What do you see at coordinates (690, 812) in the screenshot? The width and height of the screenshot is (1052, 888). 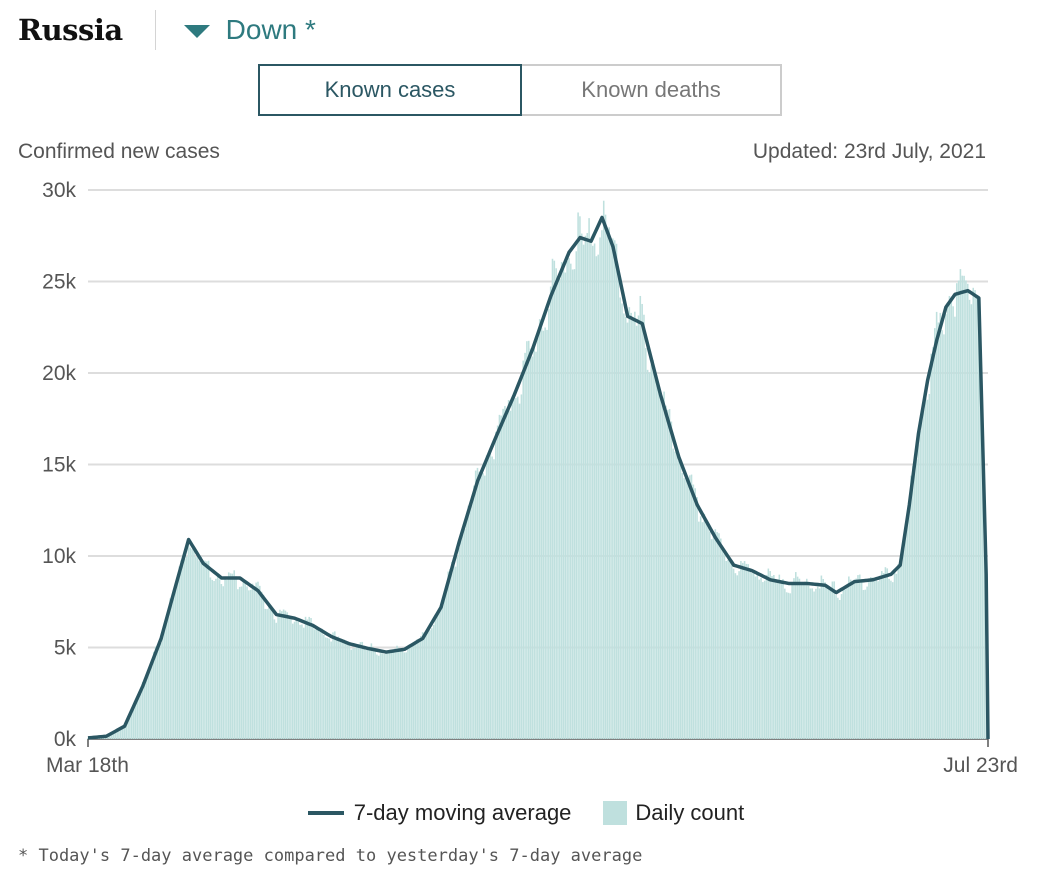 I see `legend-bar-label: Daily count` at bounding box center [690, 812].